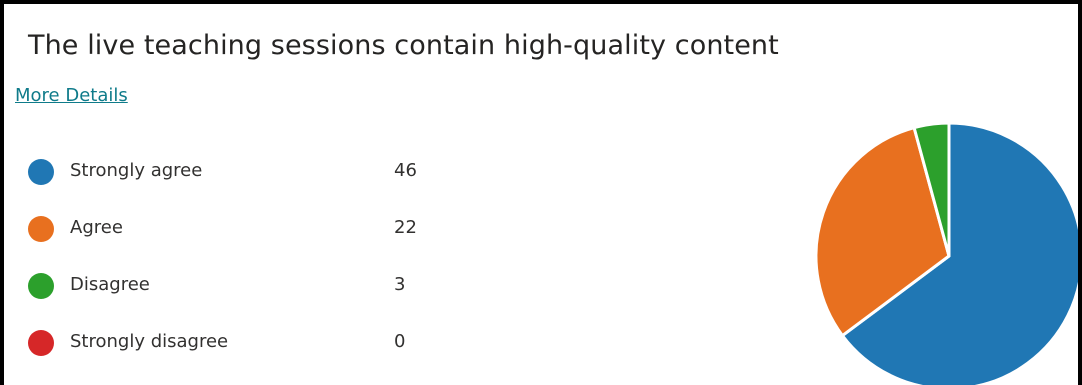  Describe the element at coordinates (931, 189) in the screenshot. I see `pie-slice-disagree` at that location.